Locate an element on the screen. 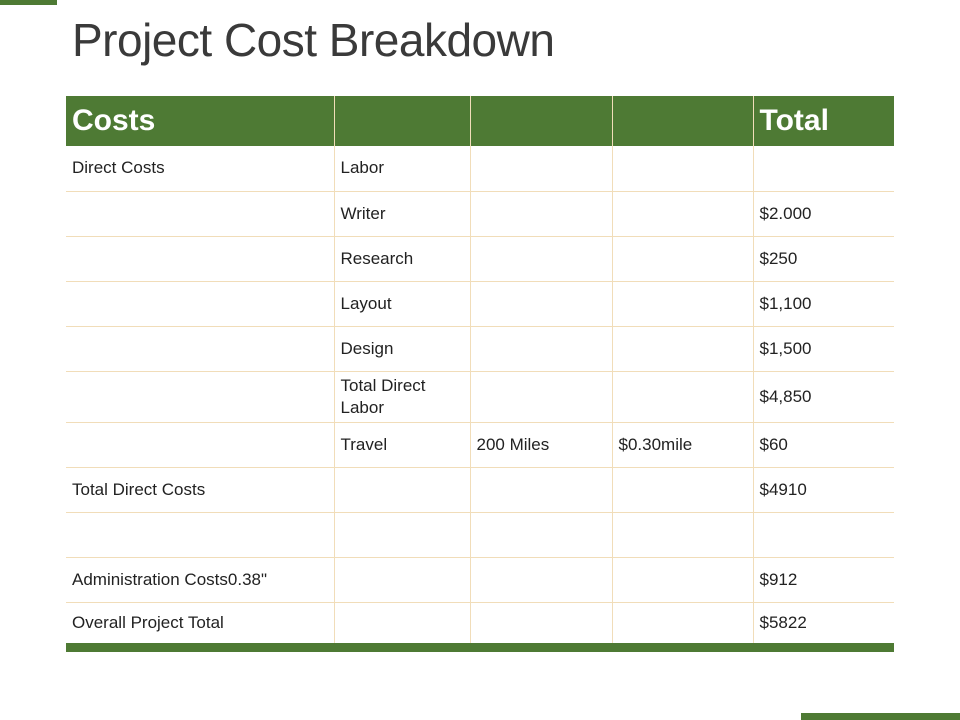  table-cell: $1,100 is located at coordinates (823, 304).